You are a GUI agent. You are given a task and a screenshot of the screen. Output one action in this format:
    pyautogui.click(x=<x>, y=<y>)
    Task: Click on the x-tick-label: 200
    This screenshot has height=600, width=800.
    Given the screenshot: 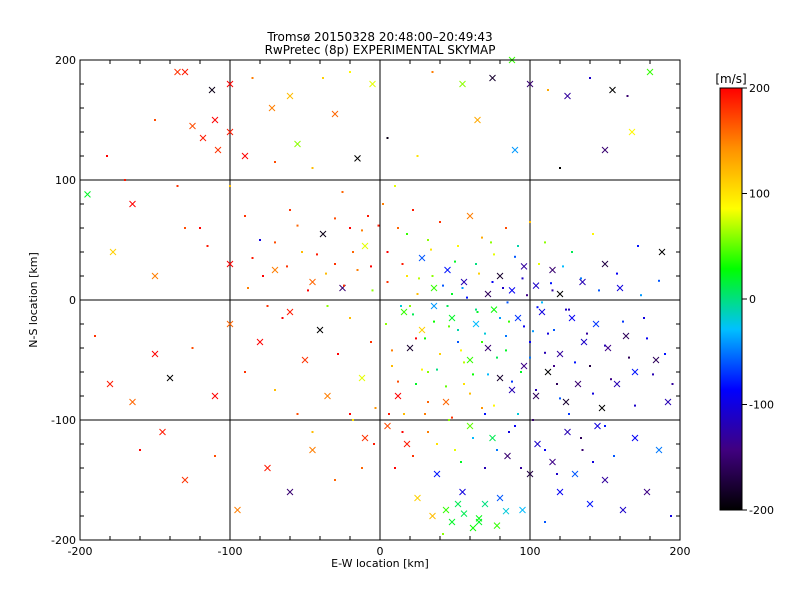 What is the action you would take?
    pyautogui.click(x=680, y=551)
    